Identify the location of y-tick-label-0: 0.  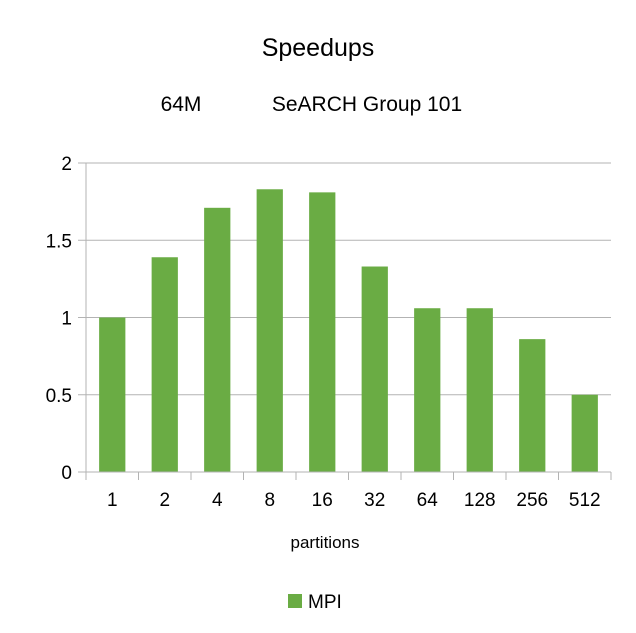
(66, 473).